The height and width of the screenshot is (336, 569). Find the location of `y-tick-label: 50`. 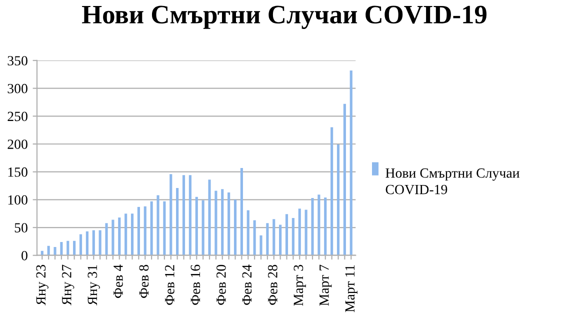

y-tick-label: 50 is located at coordinates (21, 227).